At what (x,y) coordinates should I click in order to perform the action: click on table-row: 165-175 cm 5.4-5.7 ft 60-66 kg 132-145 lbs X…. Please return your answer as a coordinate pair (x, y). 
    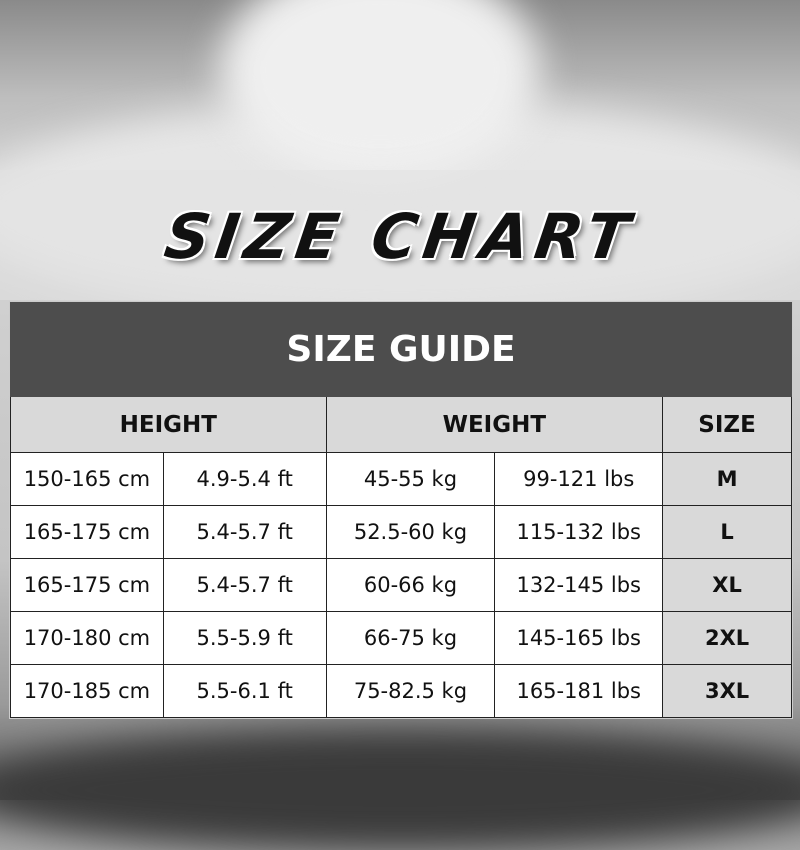
    Looking at the image, I should click on (401, 585).